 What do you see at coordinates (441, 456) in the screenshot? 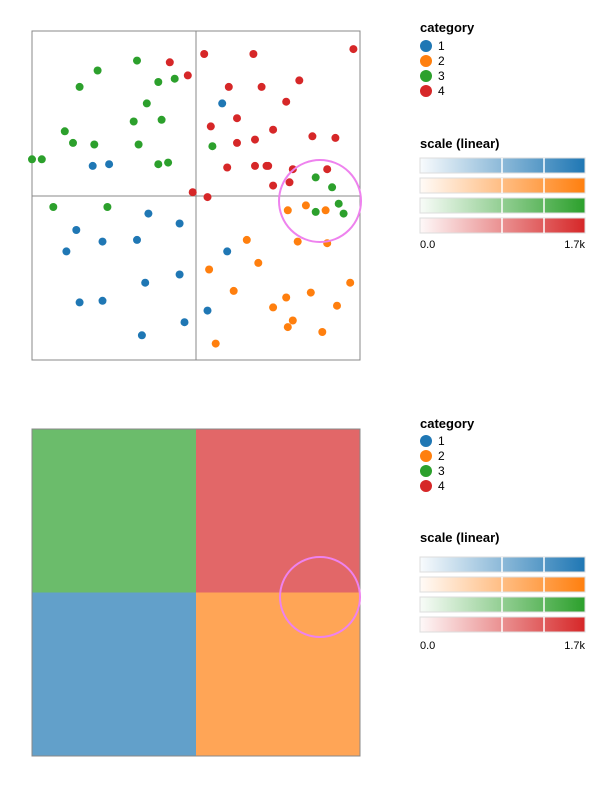
I see `legend-label-category-2: 2` at bounding box center [441, 456].